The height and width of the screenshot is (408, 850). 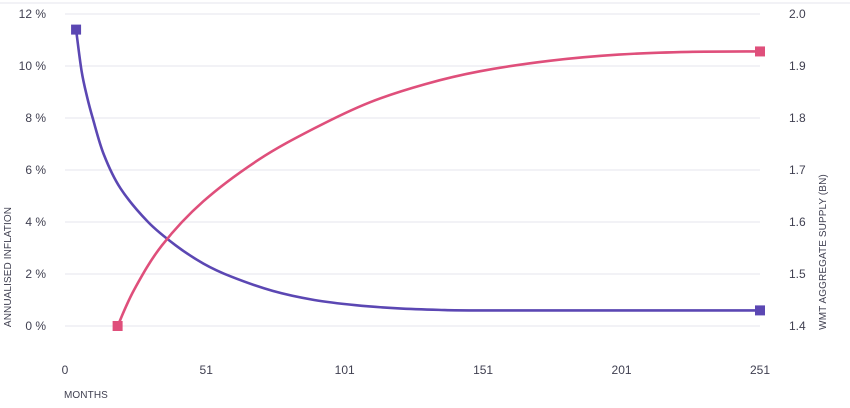 What do you see at coordinates (35, 222) in the screenshot?
I see `left-y-tick-4: 4 %` at bounding box center [35, 222].